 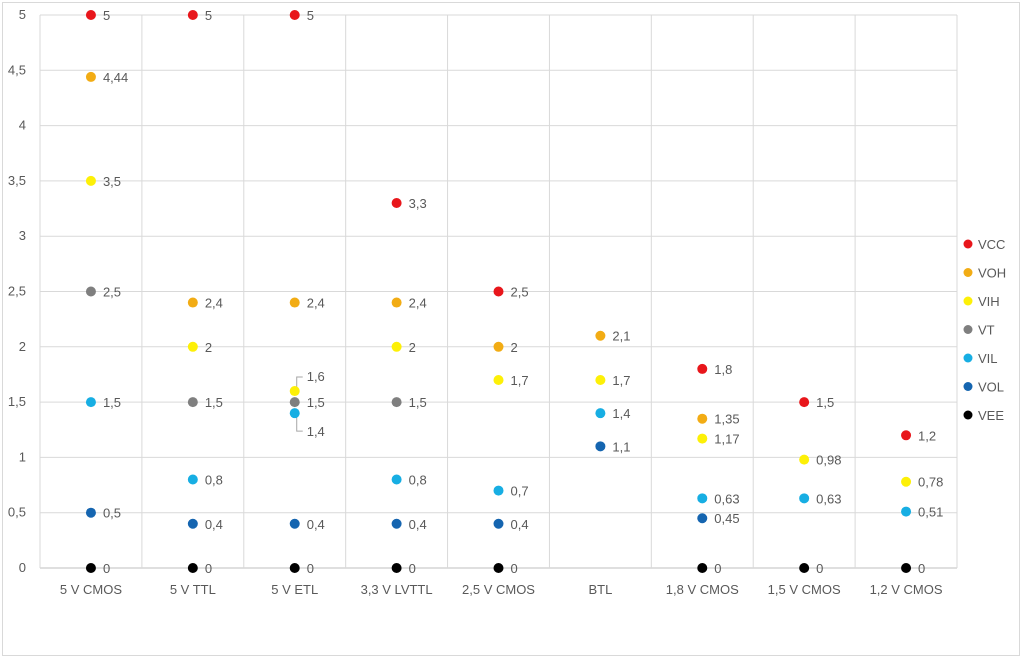 I want to click on y-axis: 0 0,5 1 1,5 2 2,5 3 3,5 4 4,5 5, so click(x=17, y=291).